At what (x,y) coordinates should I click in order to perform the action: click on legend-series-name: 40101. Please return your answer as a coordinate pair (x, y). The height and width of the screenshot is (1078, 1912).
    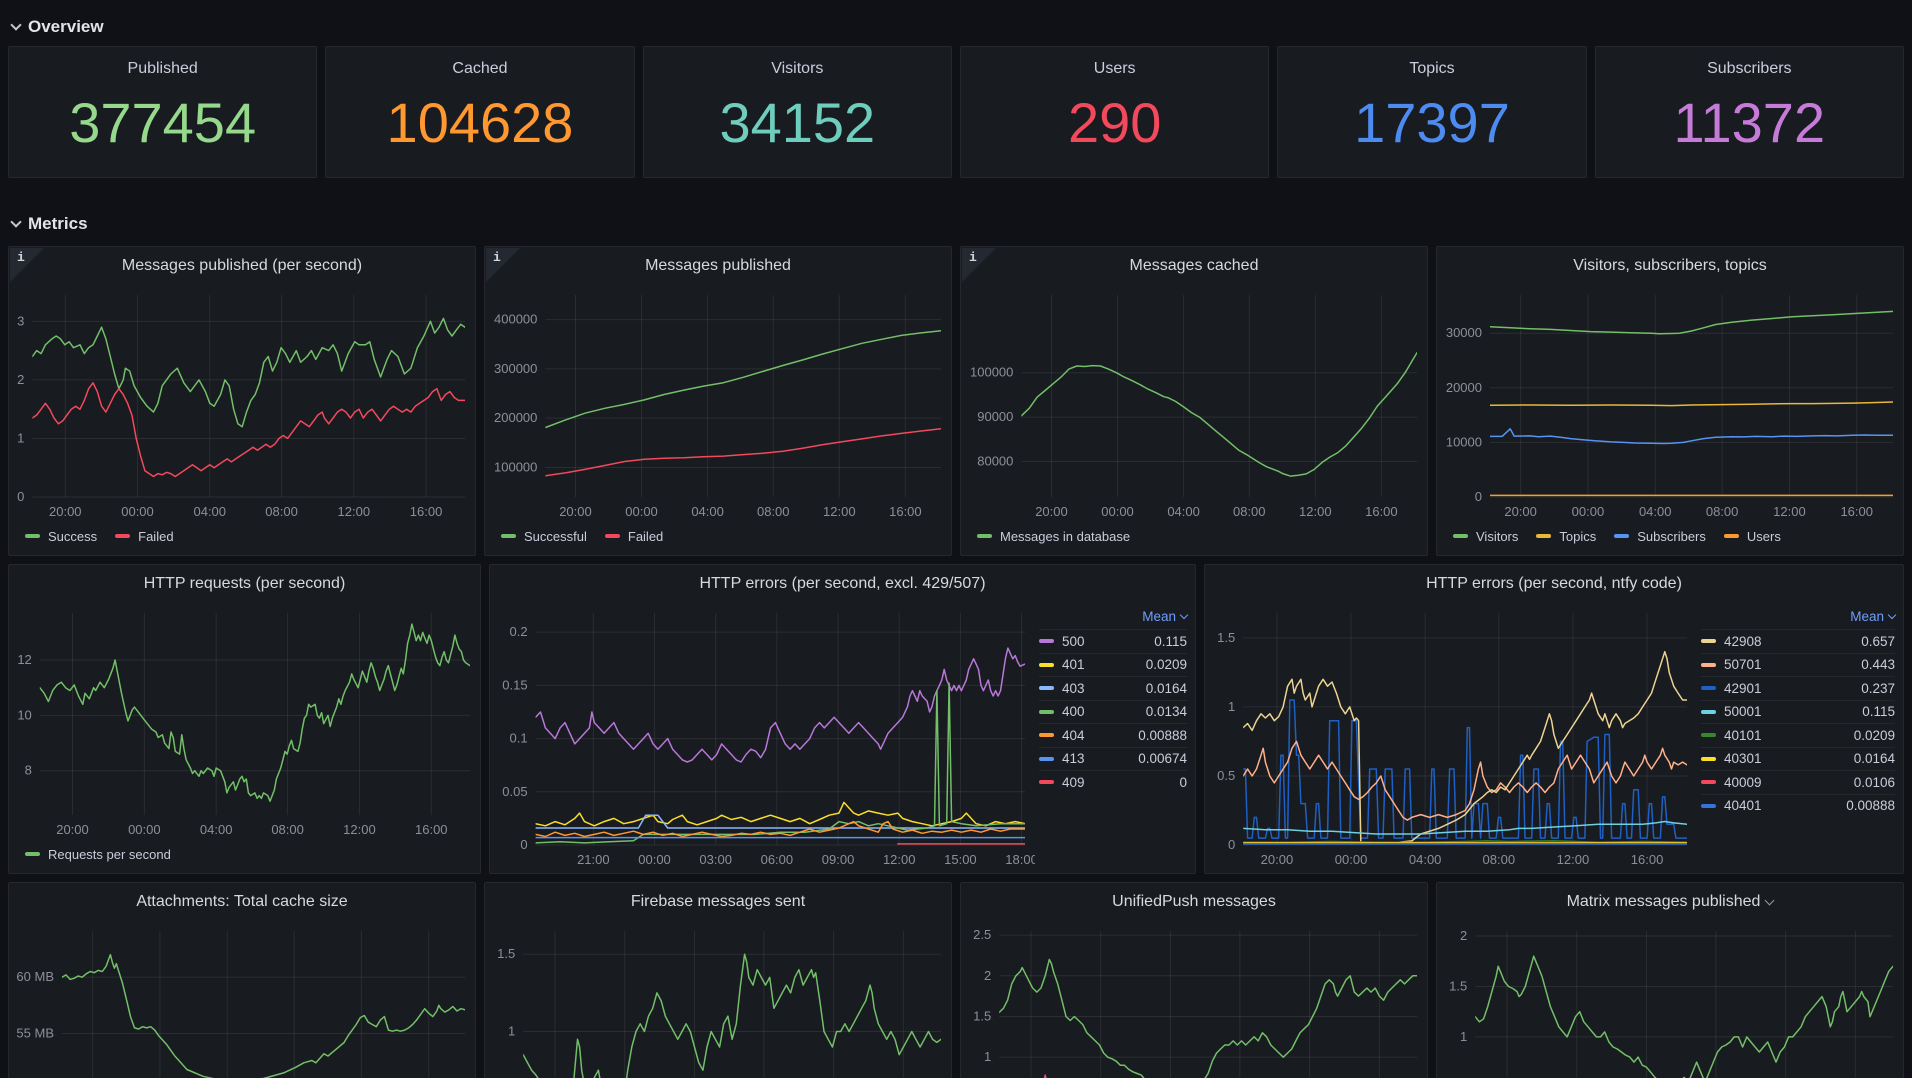
    Looking at the image, I should click on (1743, 735).